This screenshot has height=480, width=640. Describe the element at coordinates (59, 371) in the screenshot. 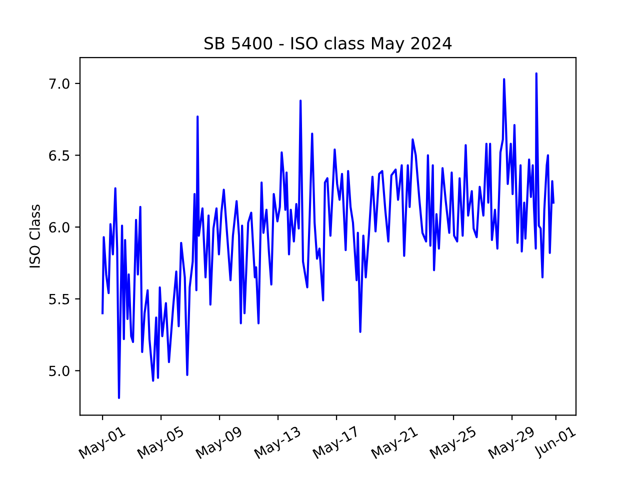

I see `y-tick-label: 5.0` at that location.